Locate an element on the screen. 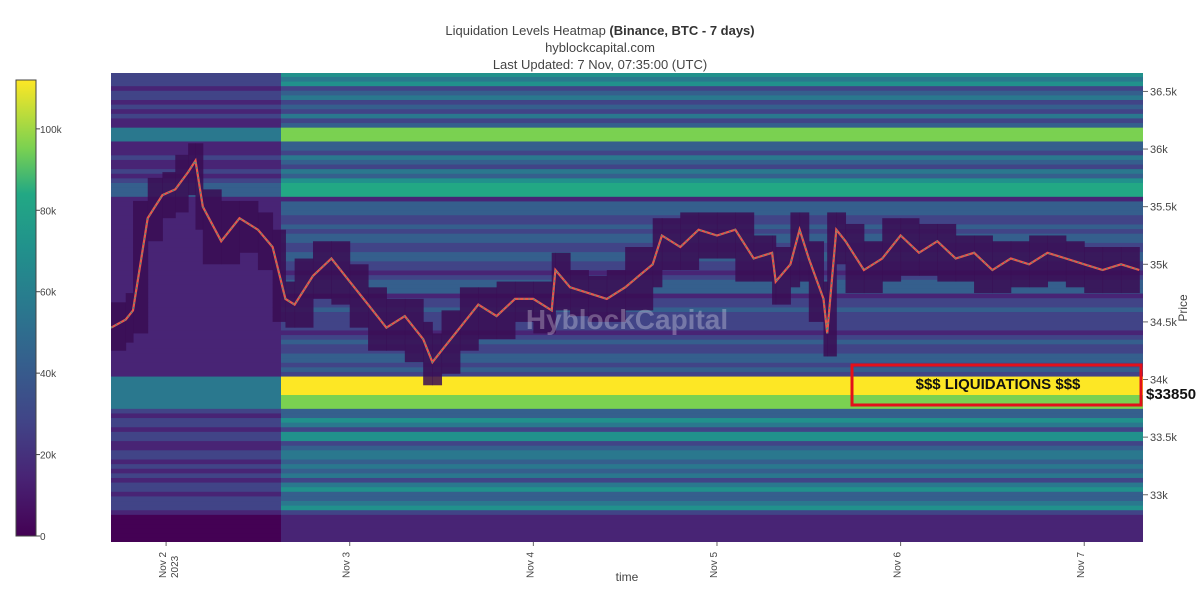  x-tick-label: Nov 7 is located at coordinates (1081, 564).